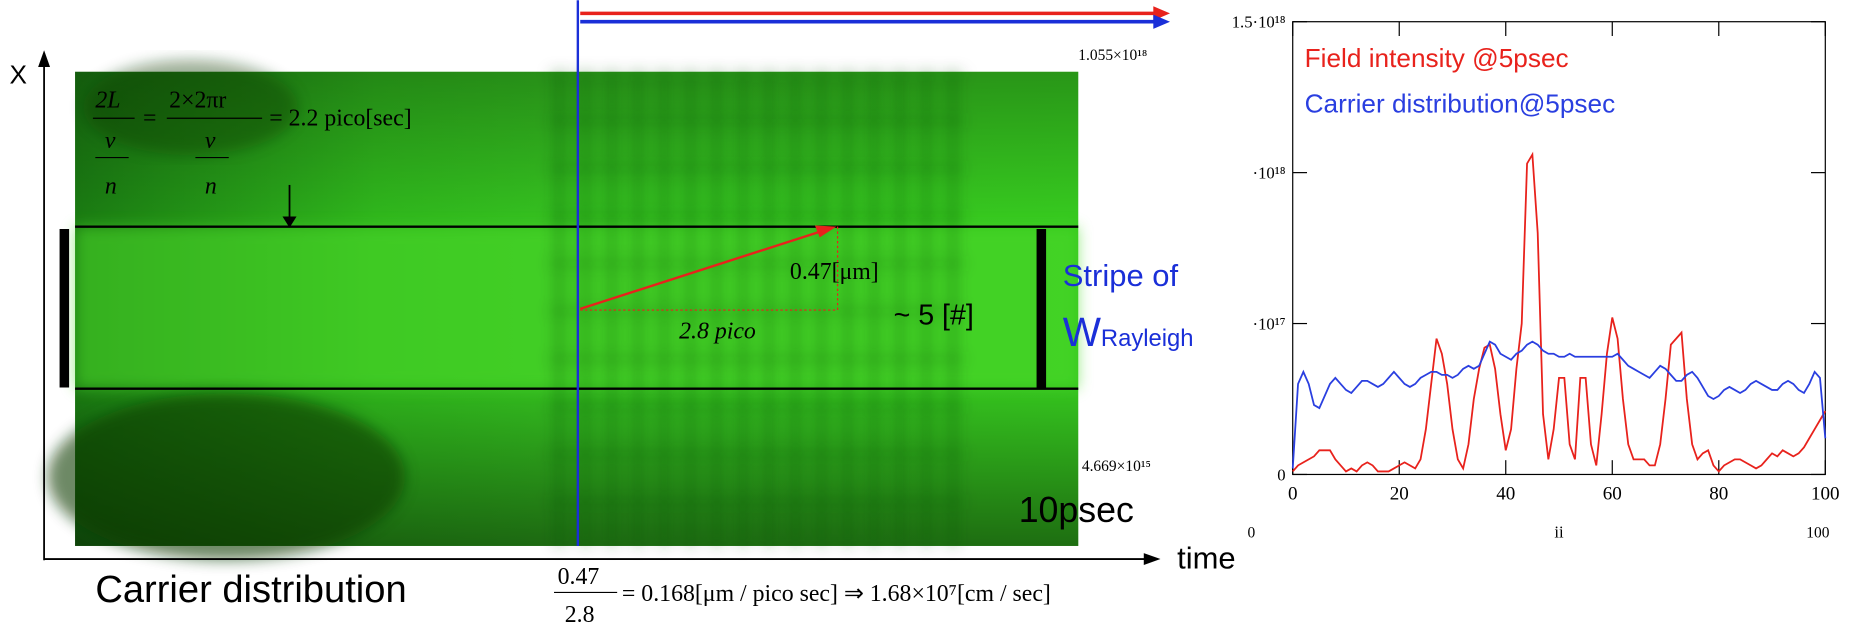 The width and height of the screenshot is (1867, 632). What do you see at coordinates (1437, 58) in the screenshot?
I see `legend-entry: Field intensity @5psec` at bounding box center [1437, 58].